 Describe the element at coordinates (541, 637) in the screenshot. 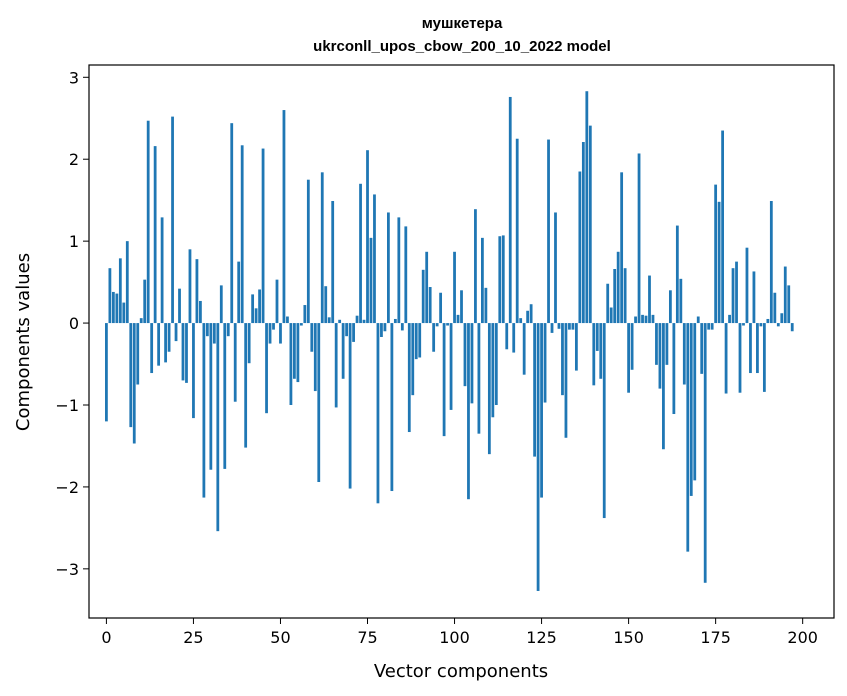

I see `x-tick-label: 125` at that location.